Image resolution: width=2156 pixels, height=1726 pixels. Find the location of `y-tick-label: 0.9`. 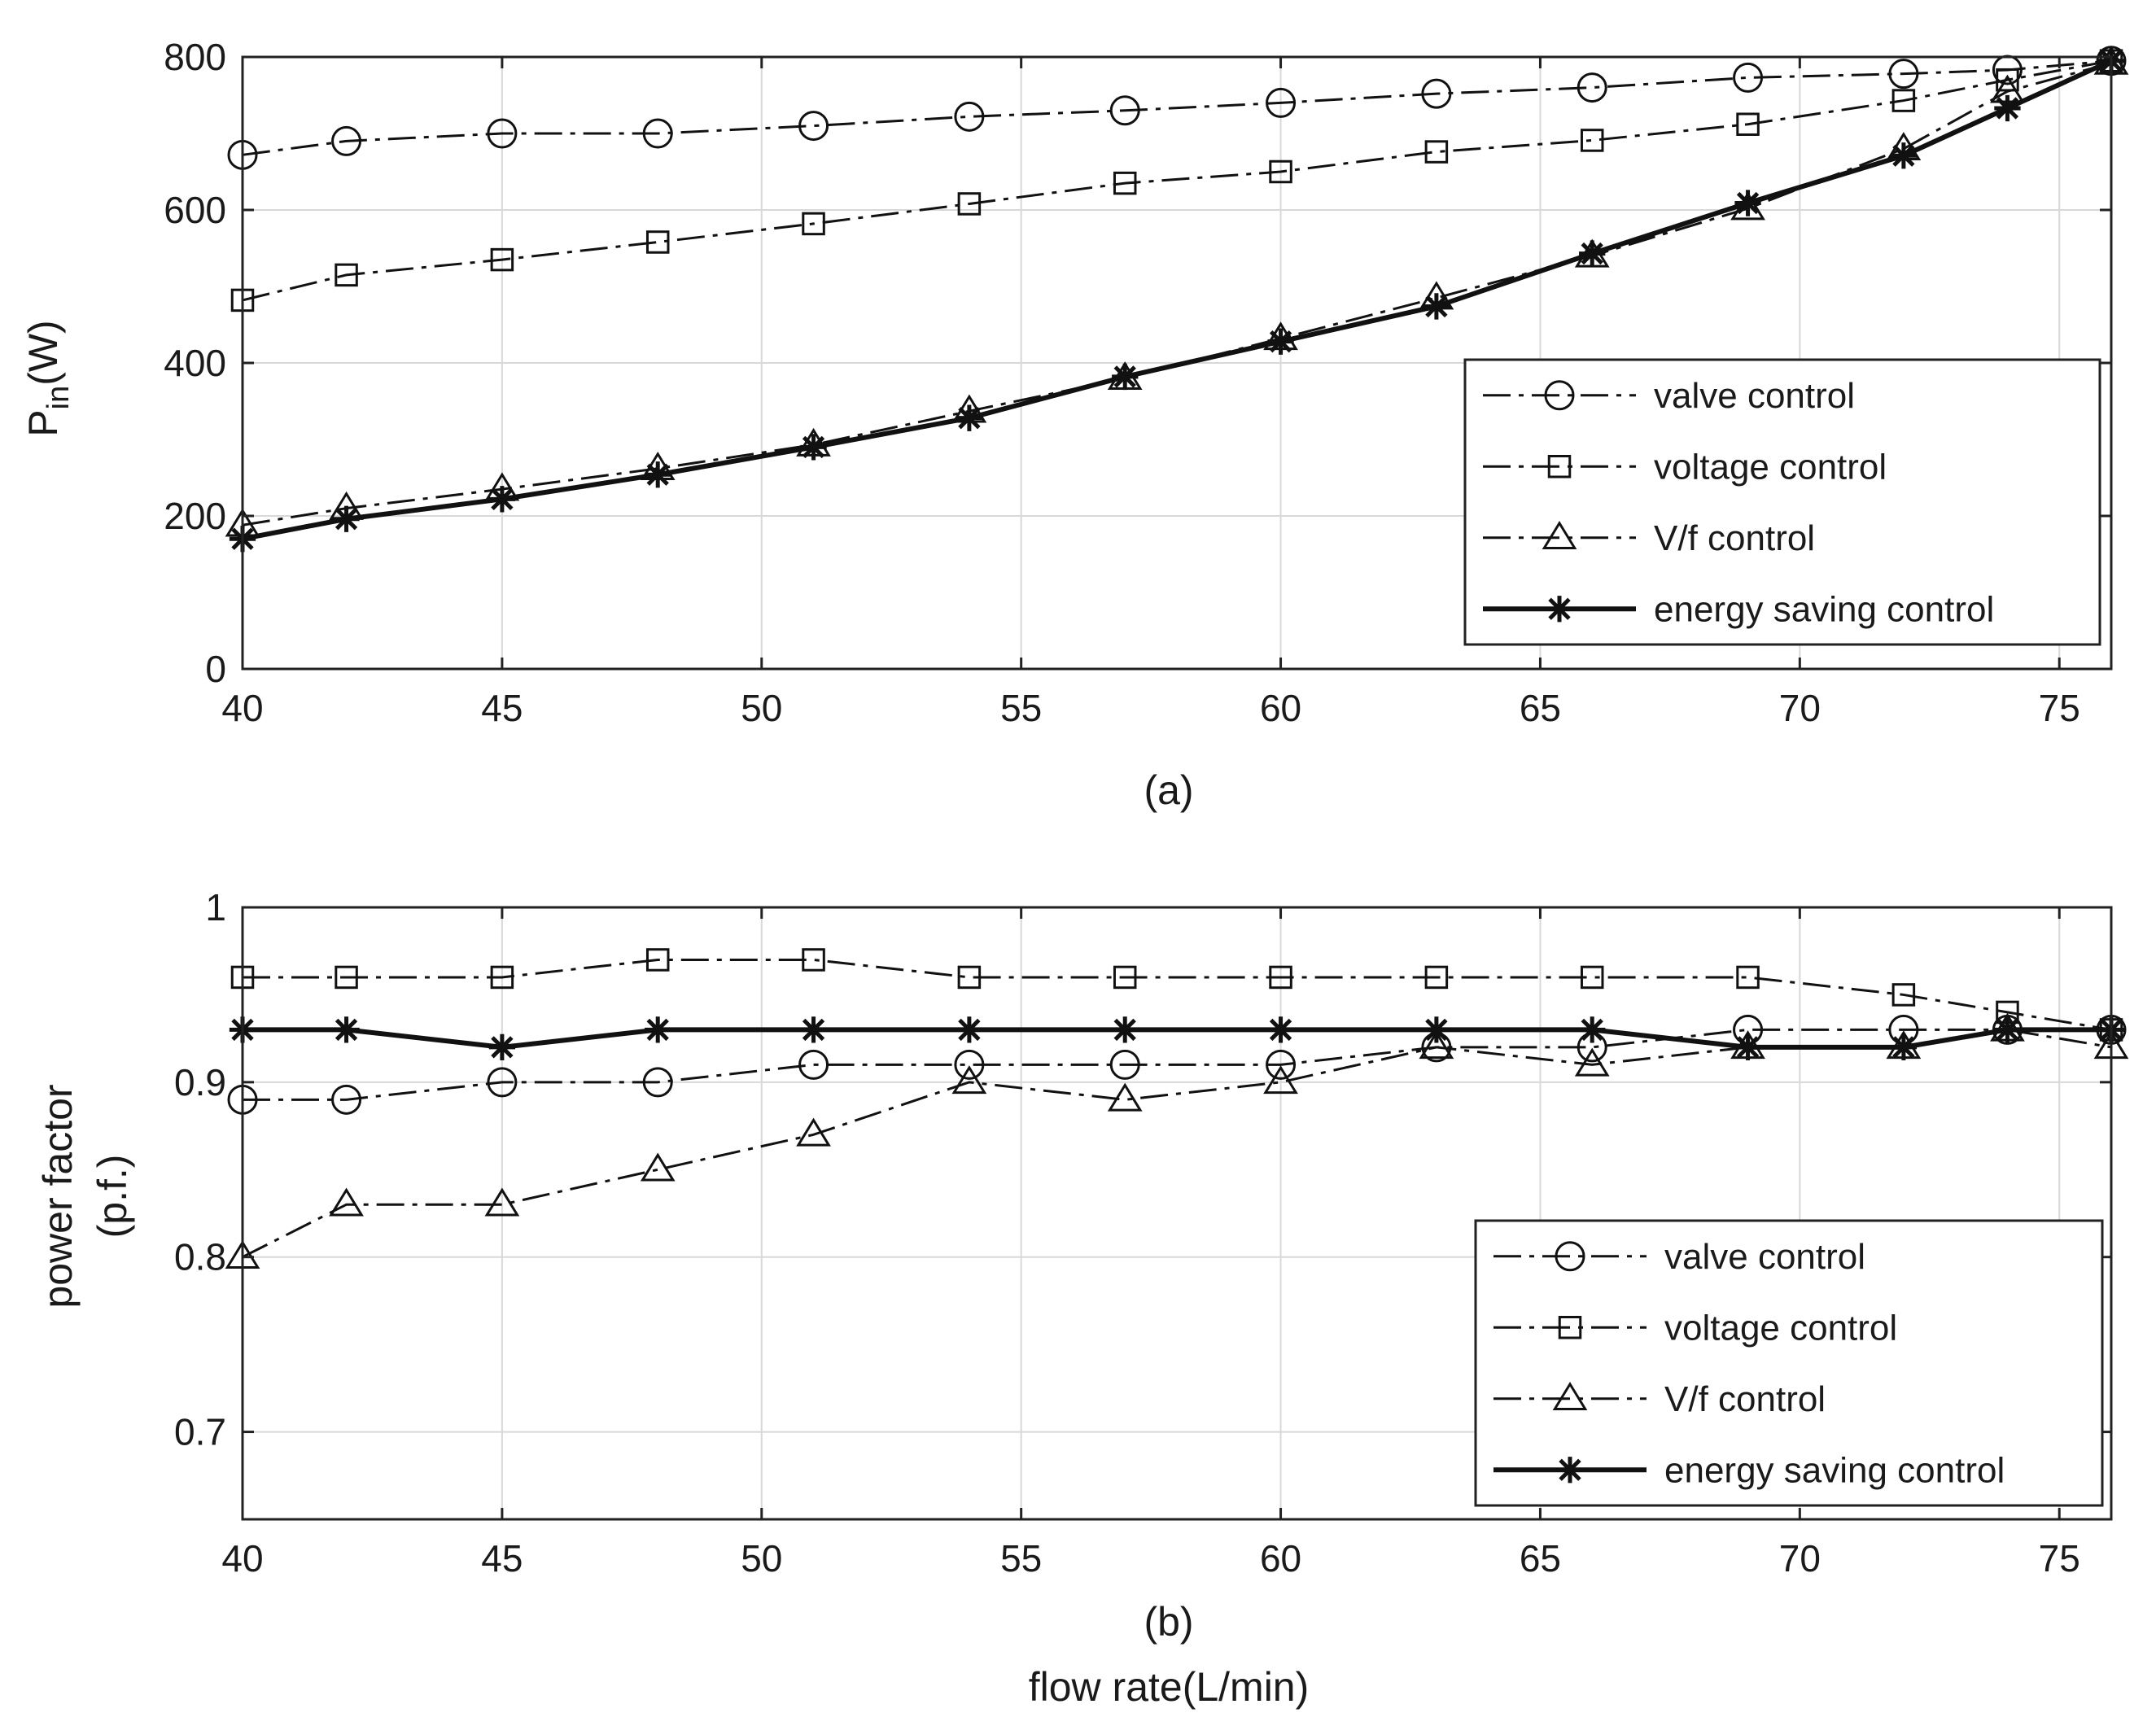

y-tick-label: 0.9 is located at coordinates (200, 1082).